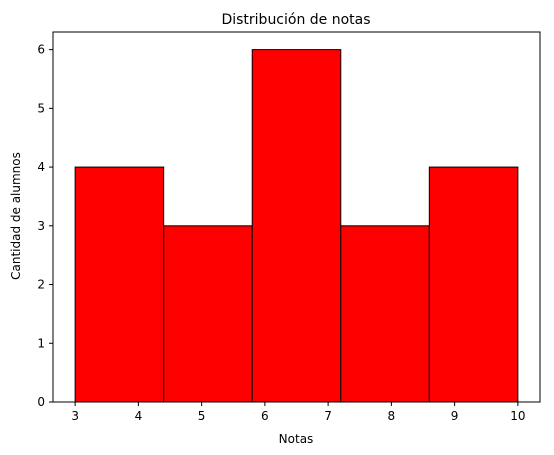 The width and height of the screenshot is (554, 455). I want to click on y-tick-label-2: 2, so click(41, 285).